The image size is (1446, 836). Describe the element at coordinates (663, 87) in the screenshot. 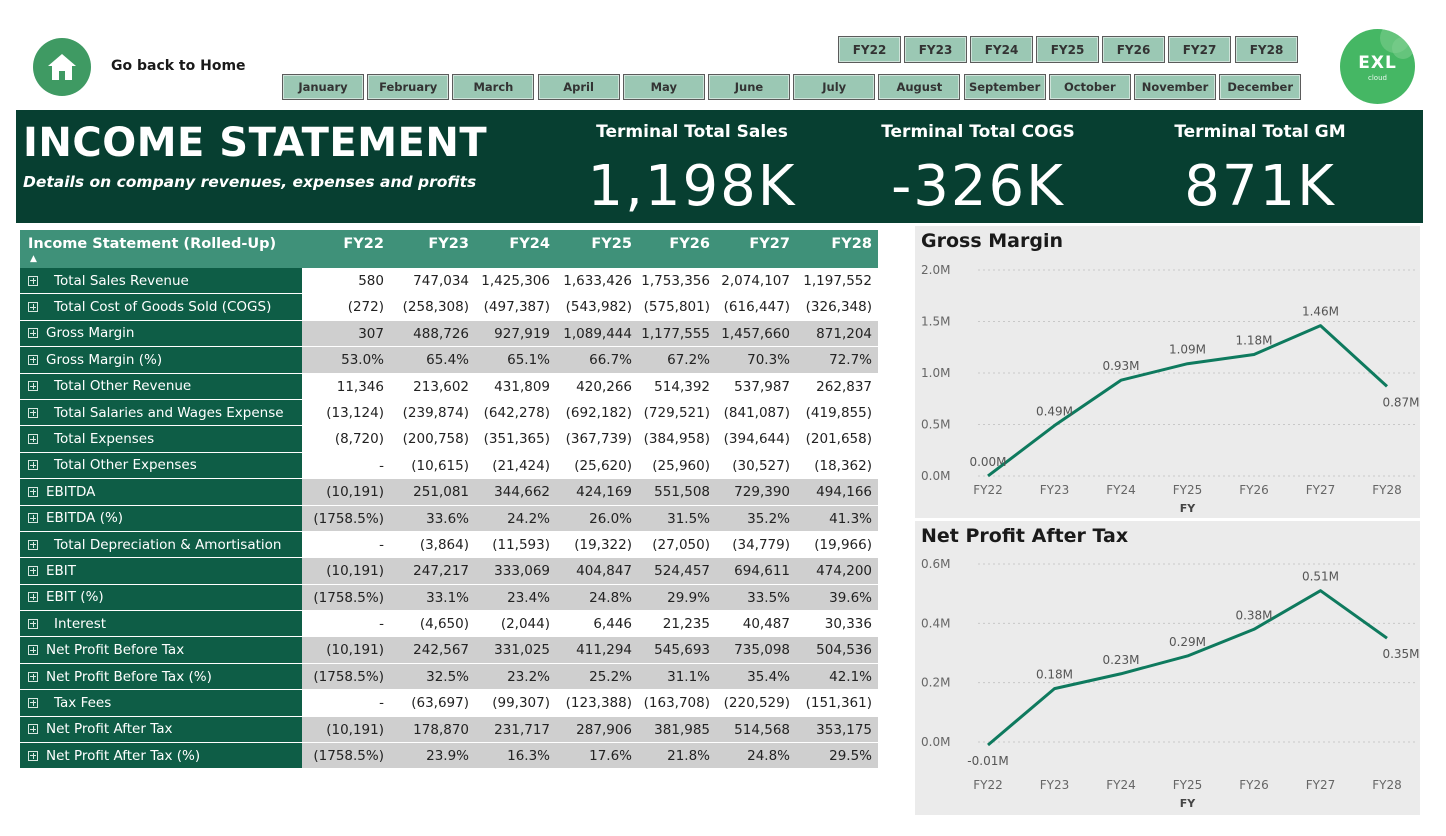

I see `month-button-may: May` at that location.